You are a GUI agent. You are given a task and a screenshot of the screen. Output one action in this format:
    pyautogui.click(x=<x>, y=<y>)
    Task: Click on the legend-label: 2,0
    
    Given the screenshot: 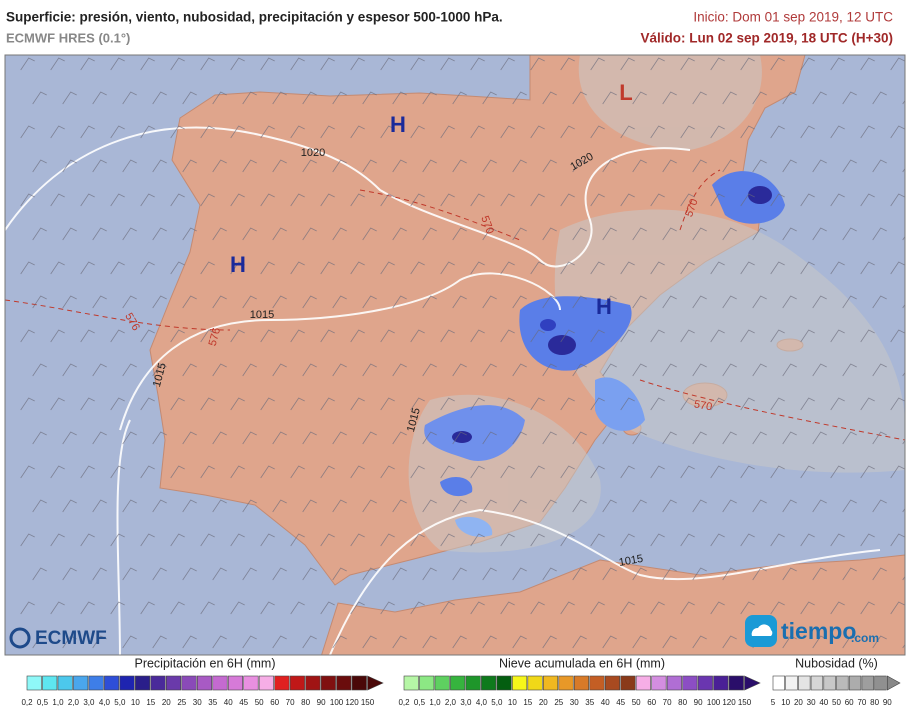 What is the action you would take?
    pyautogui.click(x=451, y=702)
    